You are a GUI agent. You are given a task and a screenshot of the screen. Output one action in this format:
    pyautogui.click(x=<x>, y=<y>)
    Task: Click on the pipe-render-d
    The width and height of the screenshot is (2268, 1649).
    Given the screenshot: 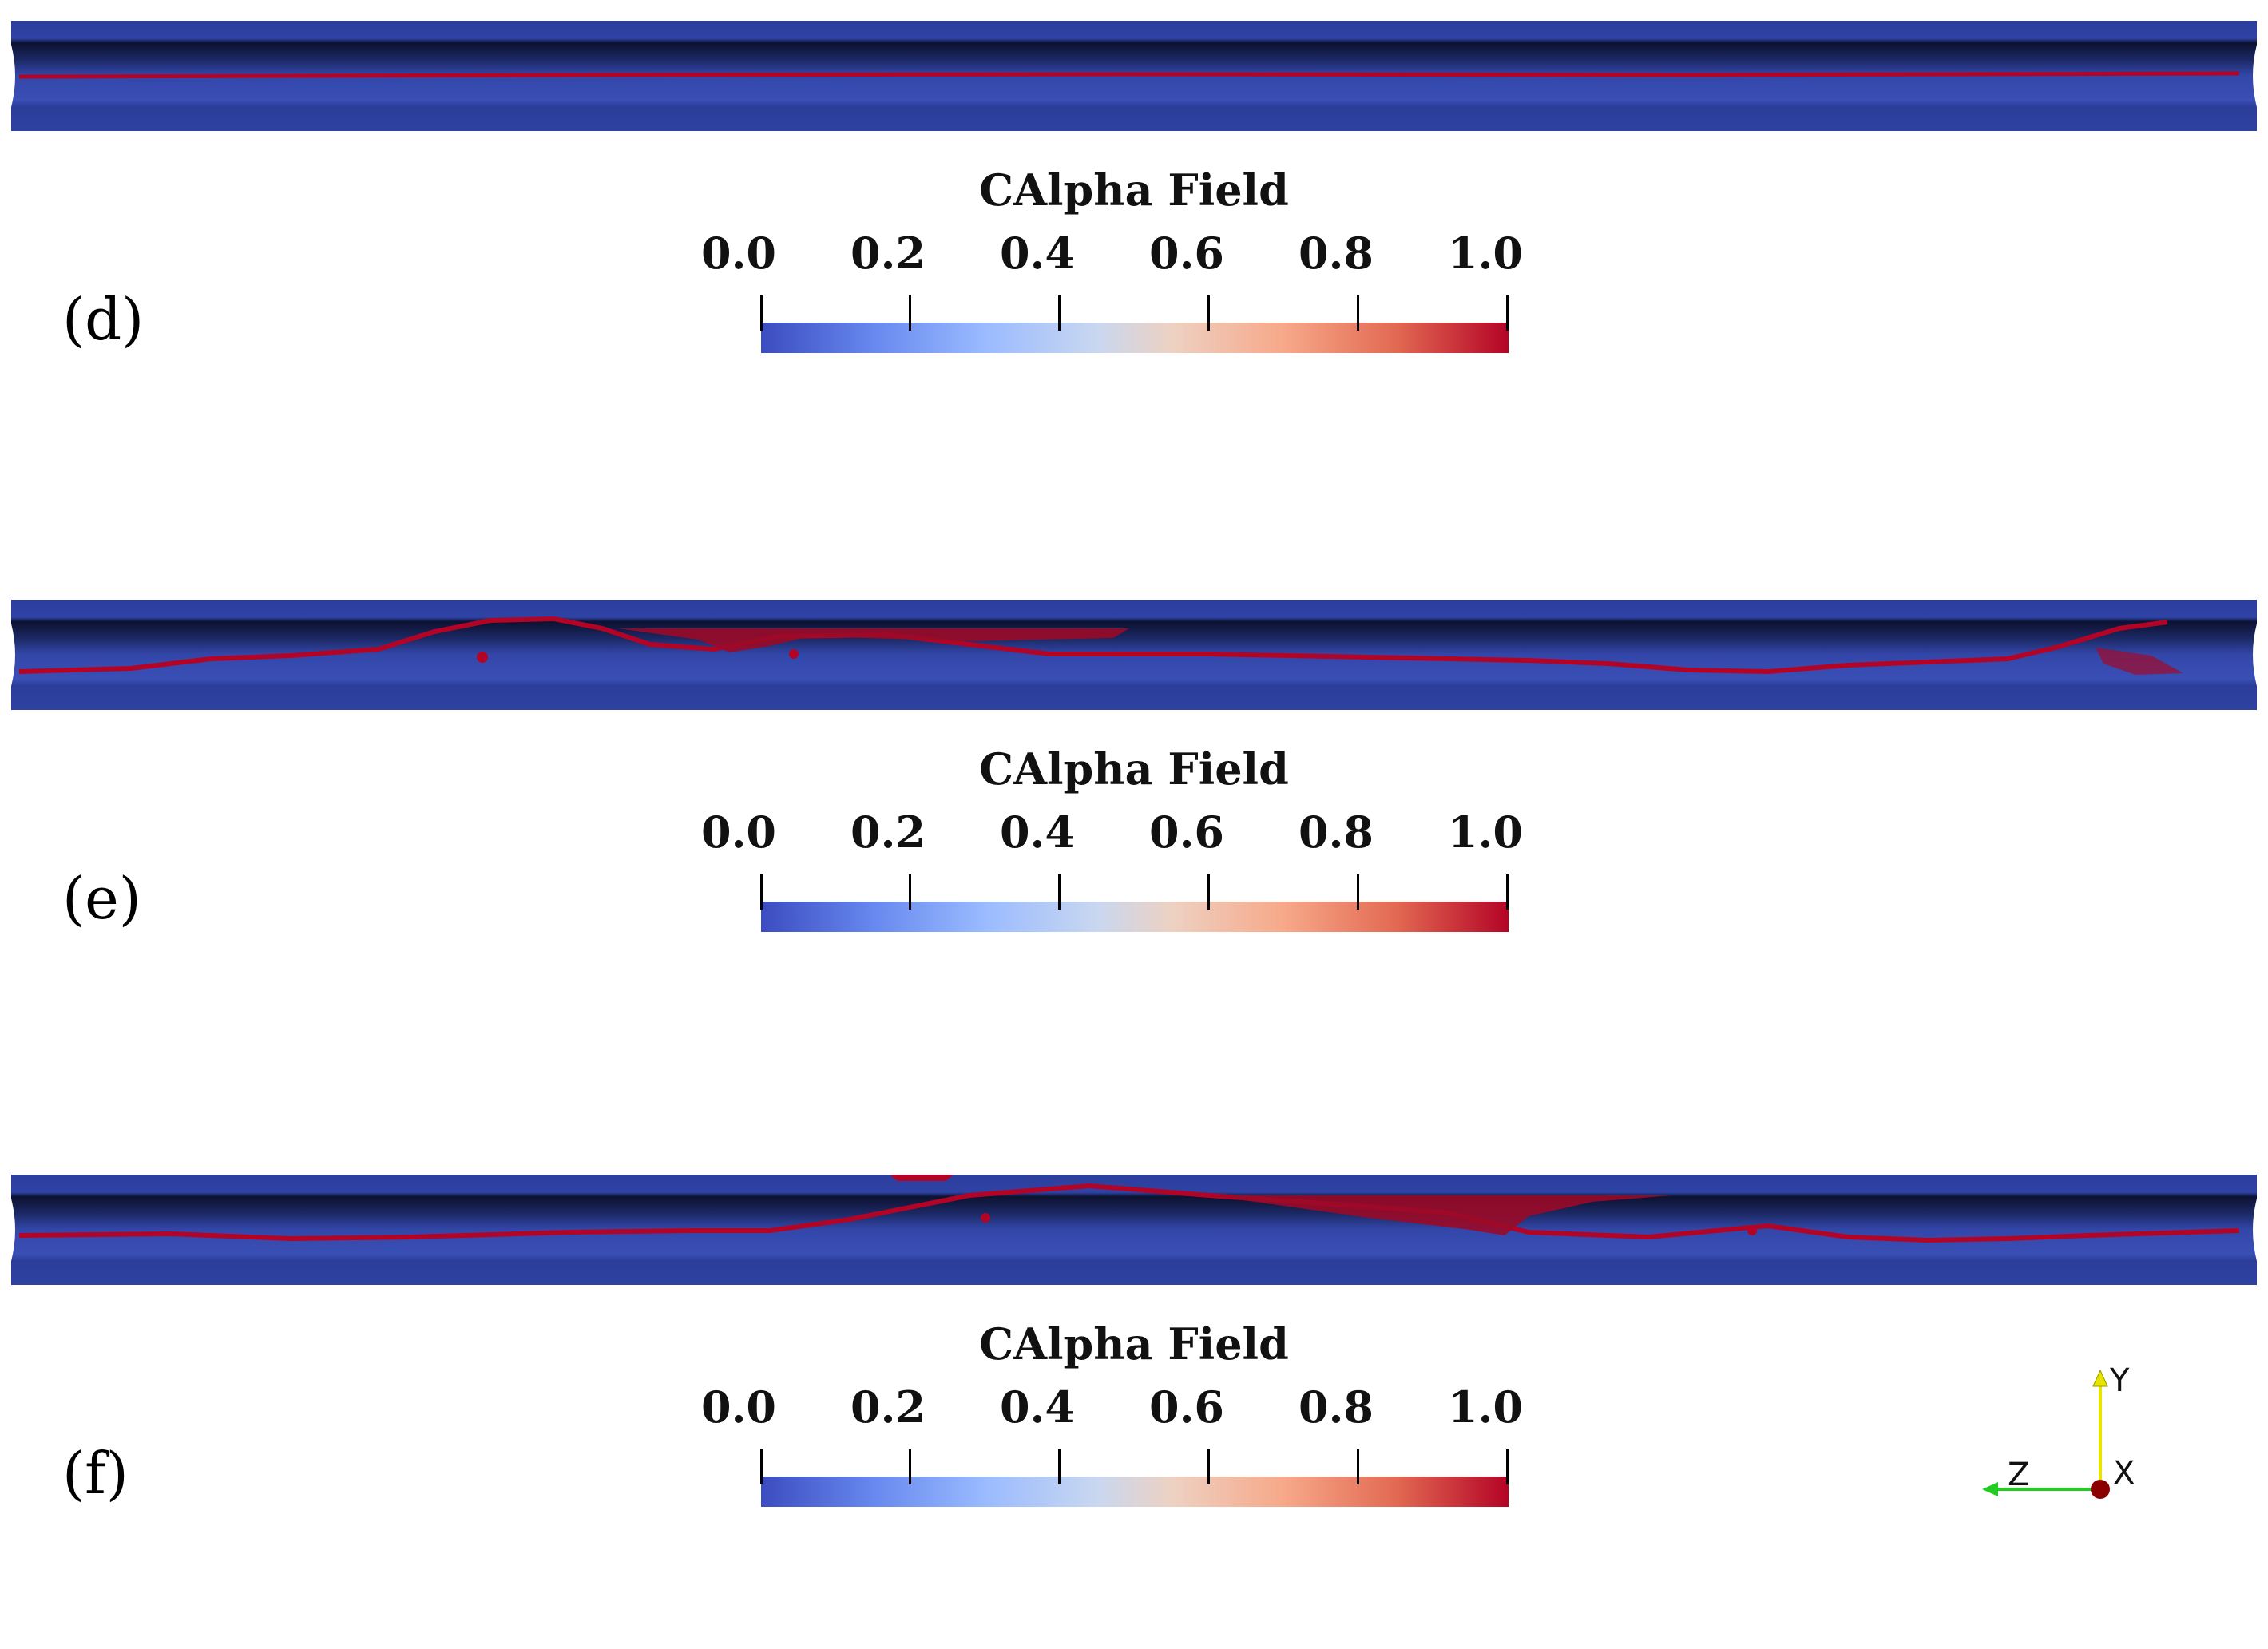 What is the action you would take?
    pyautogui.click(x=1134, y=76)
    